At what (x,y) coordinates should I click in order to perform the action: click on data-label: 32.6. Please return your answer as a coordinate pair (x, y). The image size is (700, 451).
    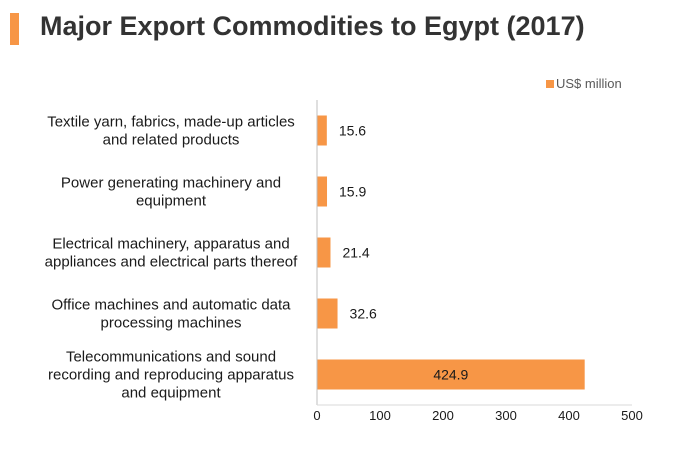
    Looking at the image, I should click on (363, 314).